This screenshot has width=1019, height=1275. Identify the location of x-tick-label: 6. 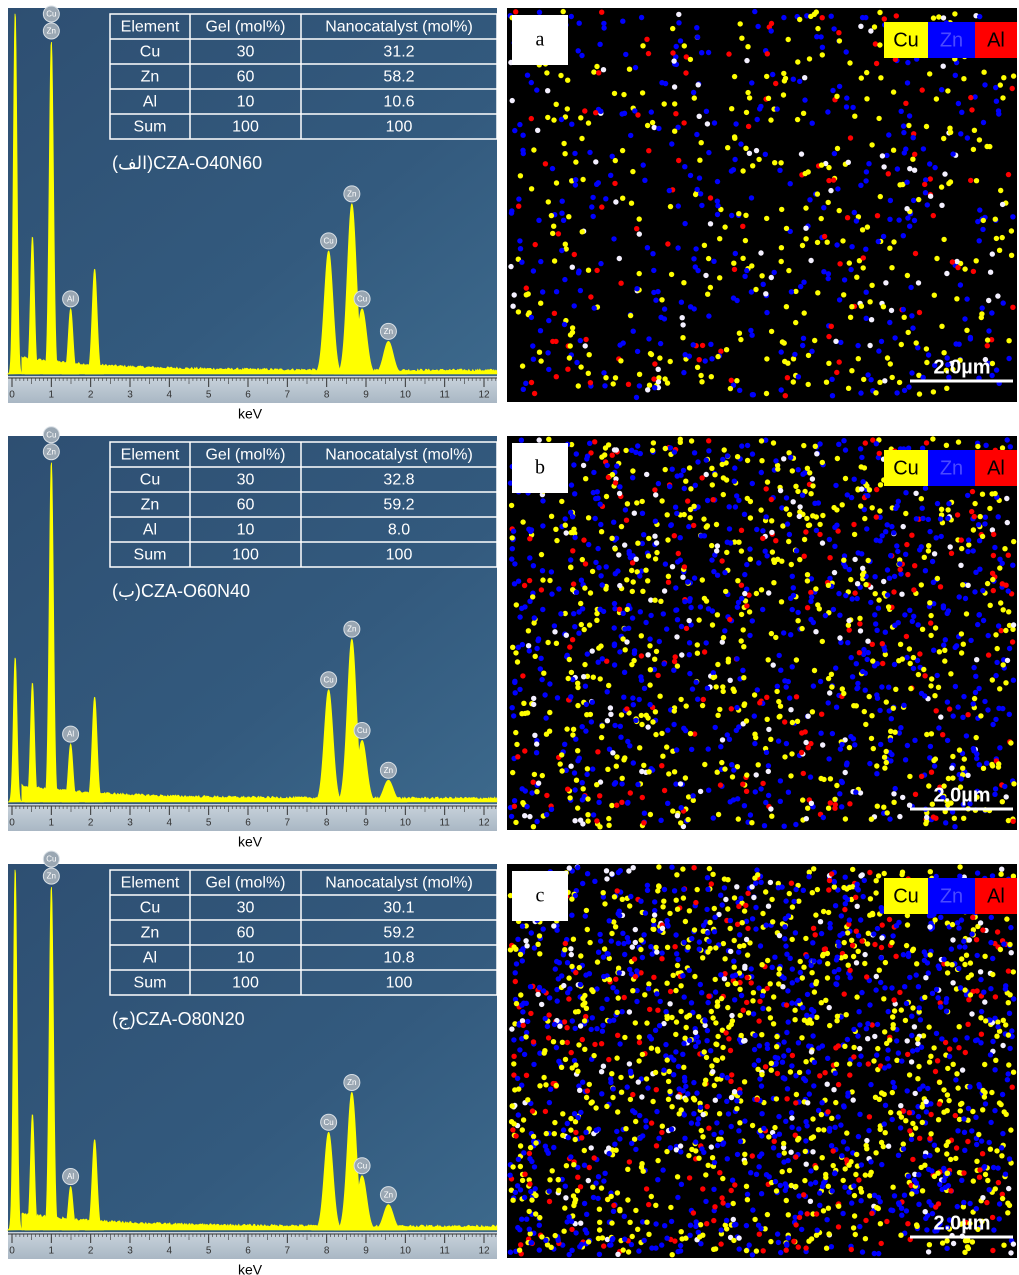
(248, 1251).